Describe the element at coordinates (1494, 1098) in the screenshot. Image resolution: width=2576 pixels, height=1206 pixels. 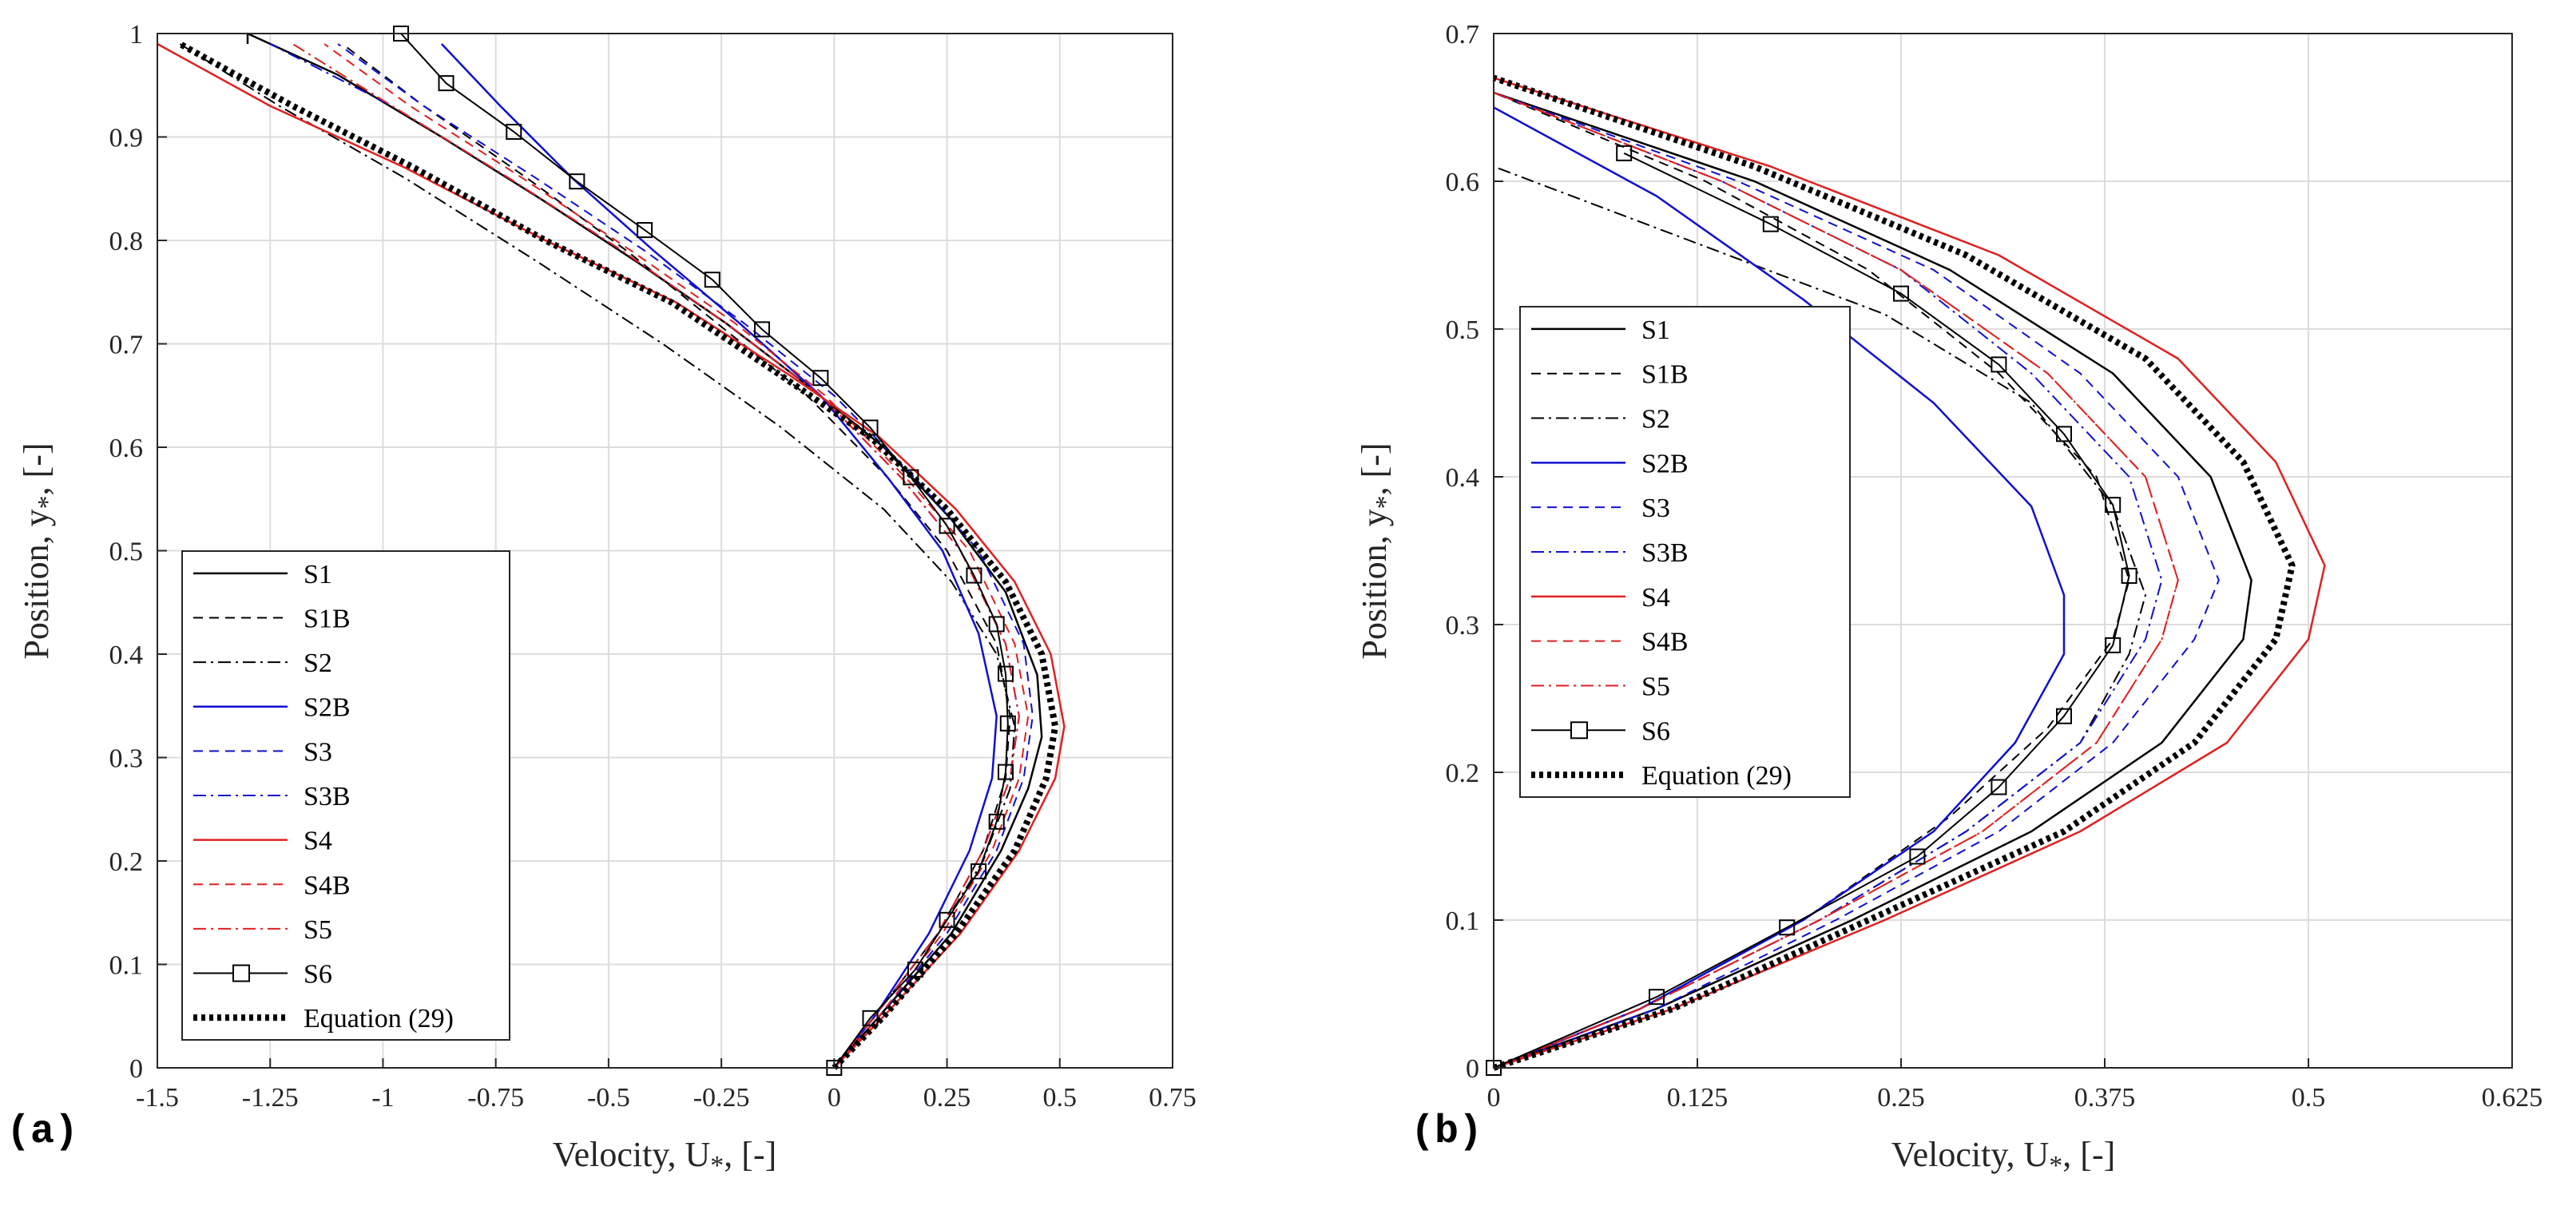
I see `x-tick-label: 0` at that location.